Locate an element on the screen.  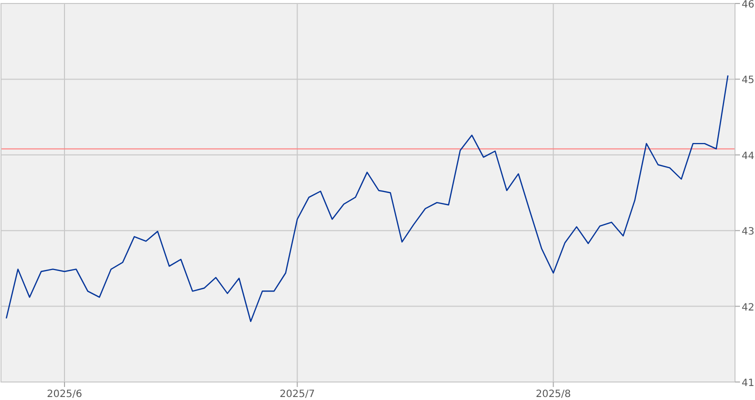
y-tick-label: 42 is located at coordinates (748, 308).